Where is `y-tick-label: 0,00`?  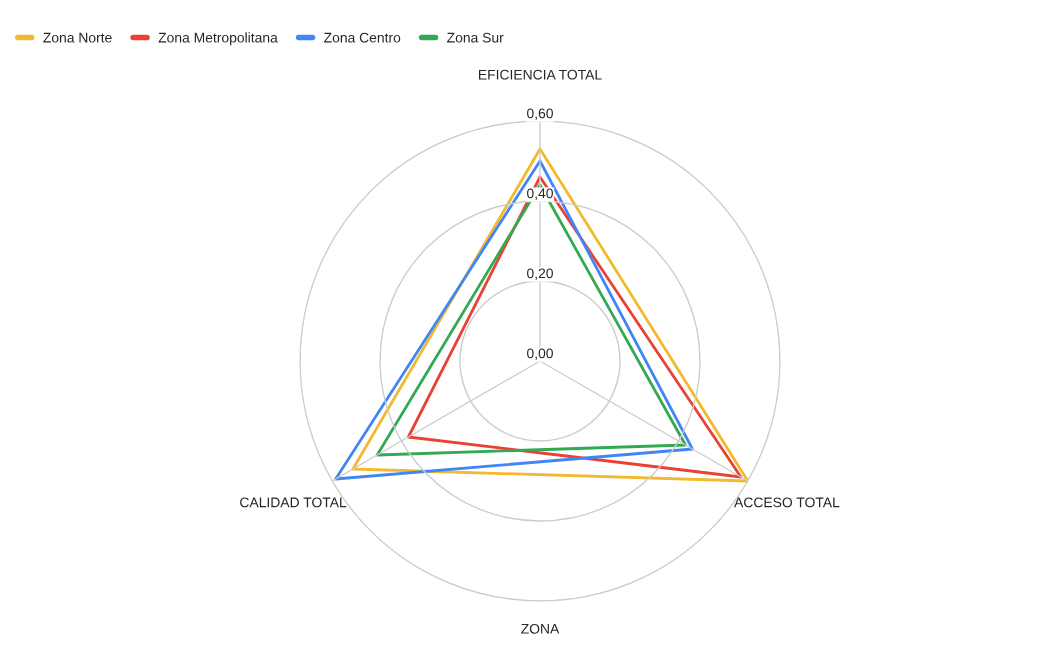
y-tick-label: 0,00 is located at coordinates (540, 354).